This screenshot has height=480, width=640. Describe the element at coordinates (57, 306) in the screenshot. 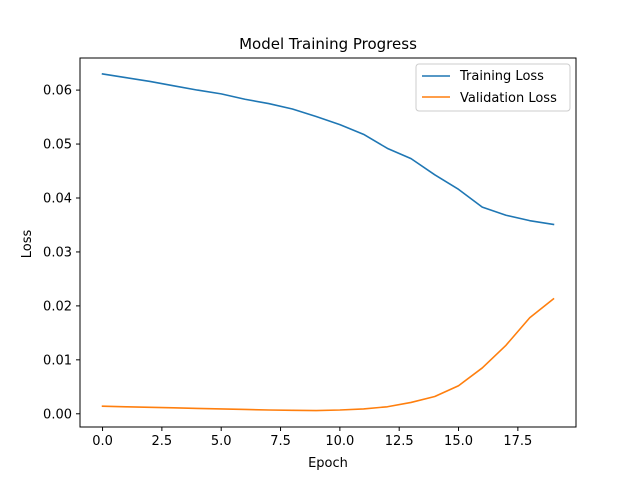

I see `y-tick-label: 0.02` at that location.